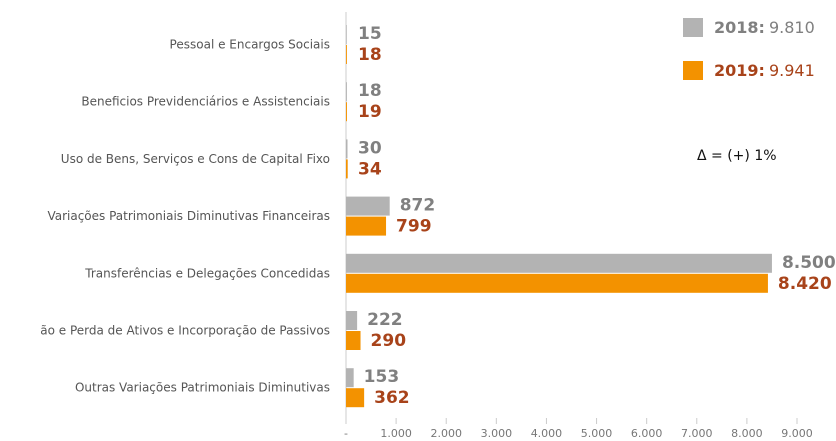 This screenshot has height=441, width=836. Describe the element at coordinates (370, 148) in the screenshot. I see `value-label: 30` at that location.